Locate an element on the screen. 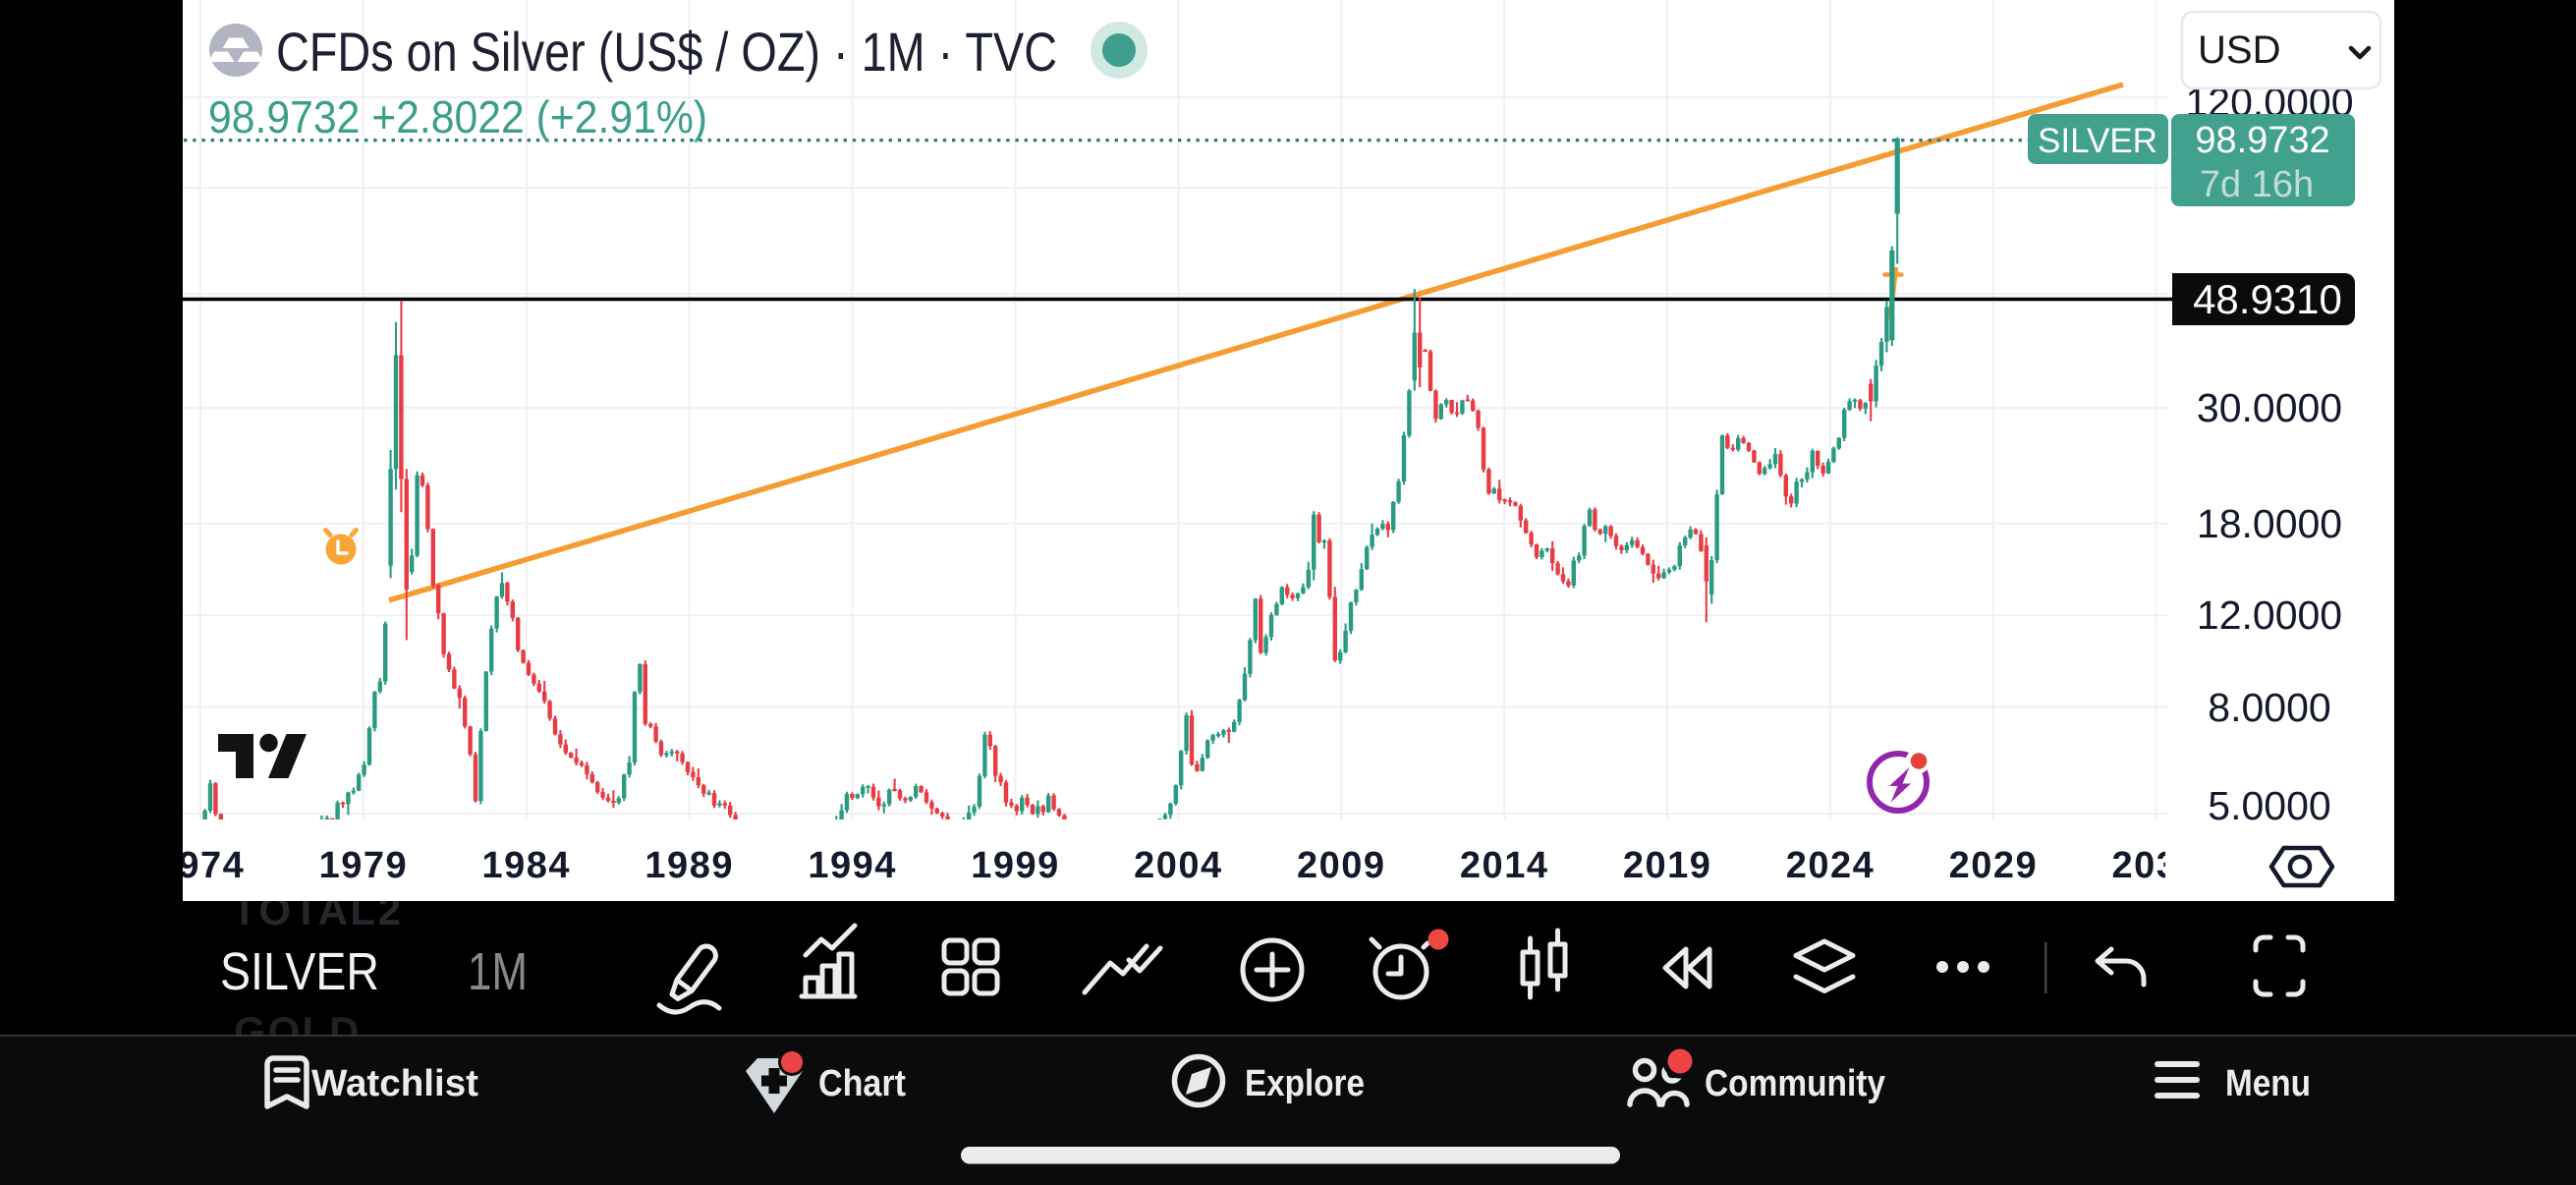 The width and height of the screenshot is (2576, 1185). svg-text: 1999 is located at coordinates (1015, 866).